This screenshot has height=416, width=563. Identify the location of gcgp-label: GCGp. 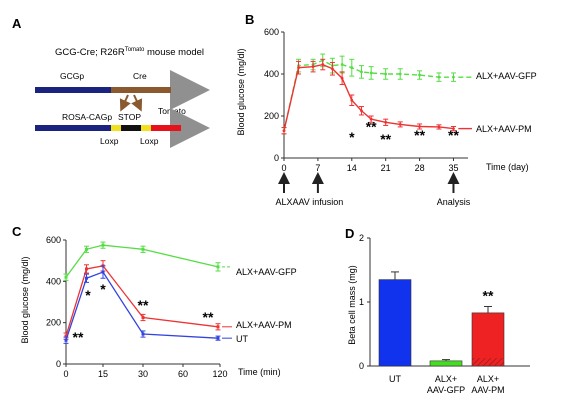
(72, 76).